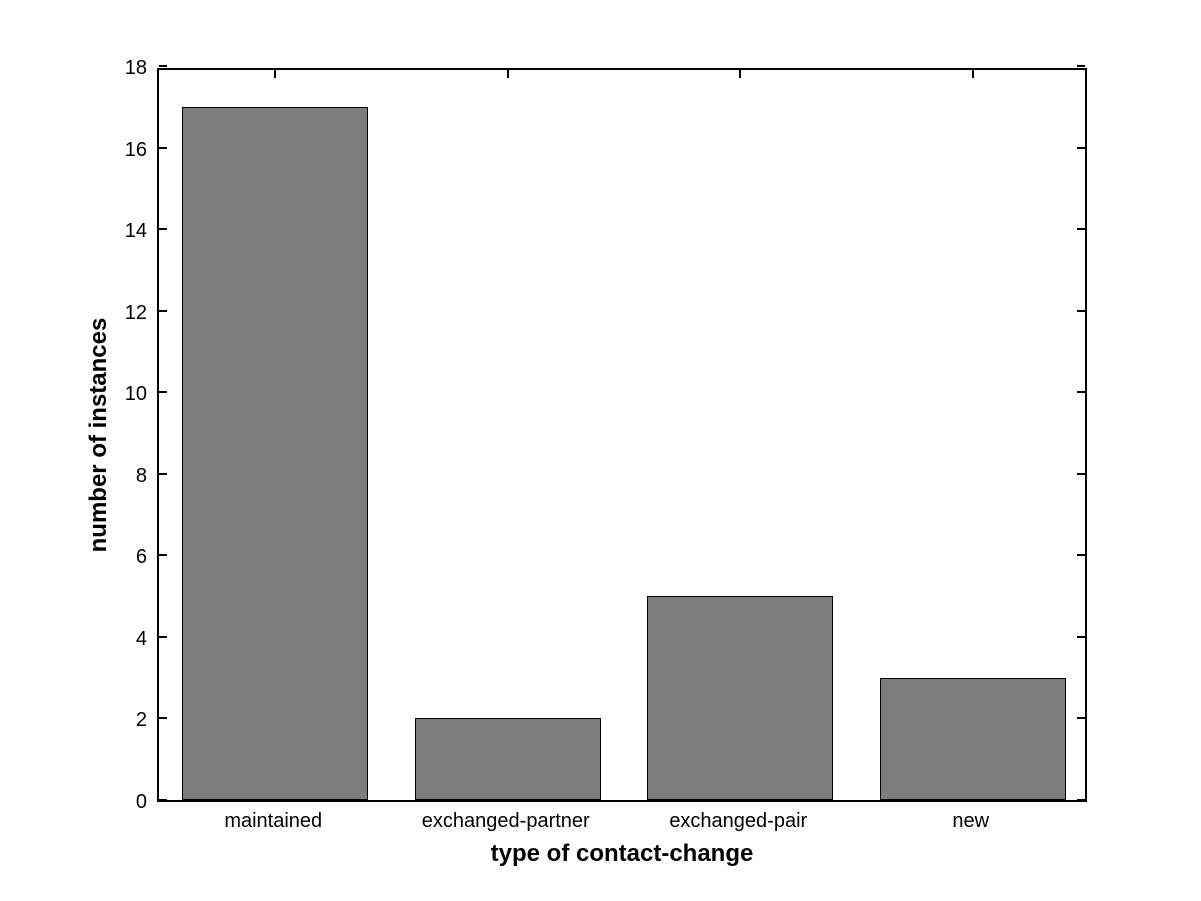 This screenshot has height=901, width=1201. Describe the element at coordinates (141, 802) in the screenshot. I see `y-tick-label: 0` at that location.